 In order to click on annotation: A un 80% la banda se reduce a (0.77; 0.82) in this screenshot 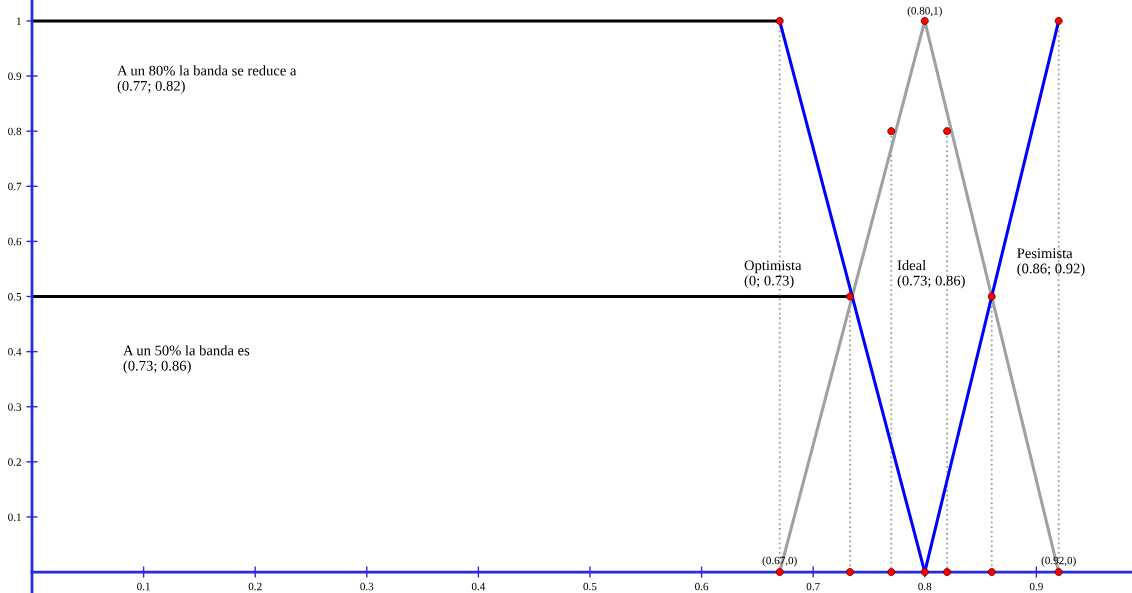, I will do `click(207, 79)`.